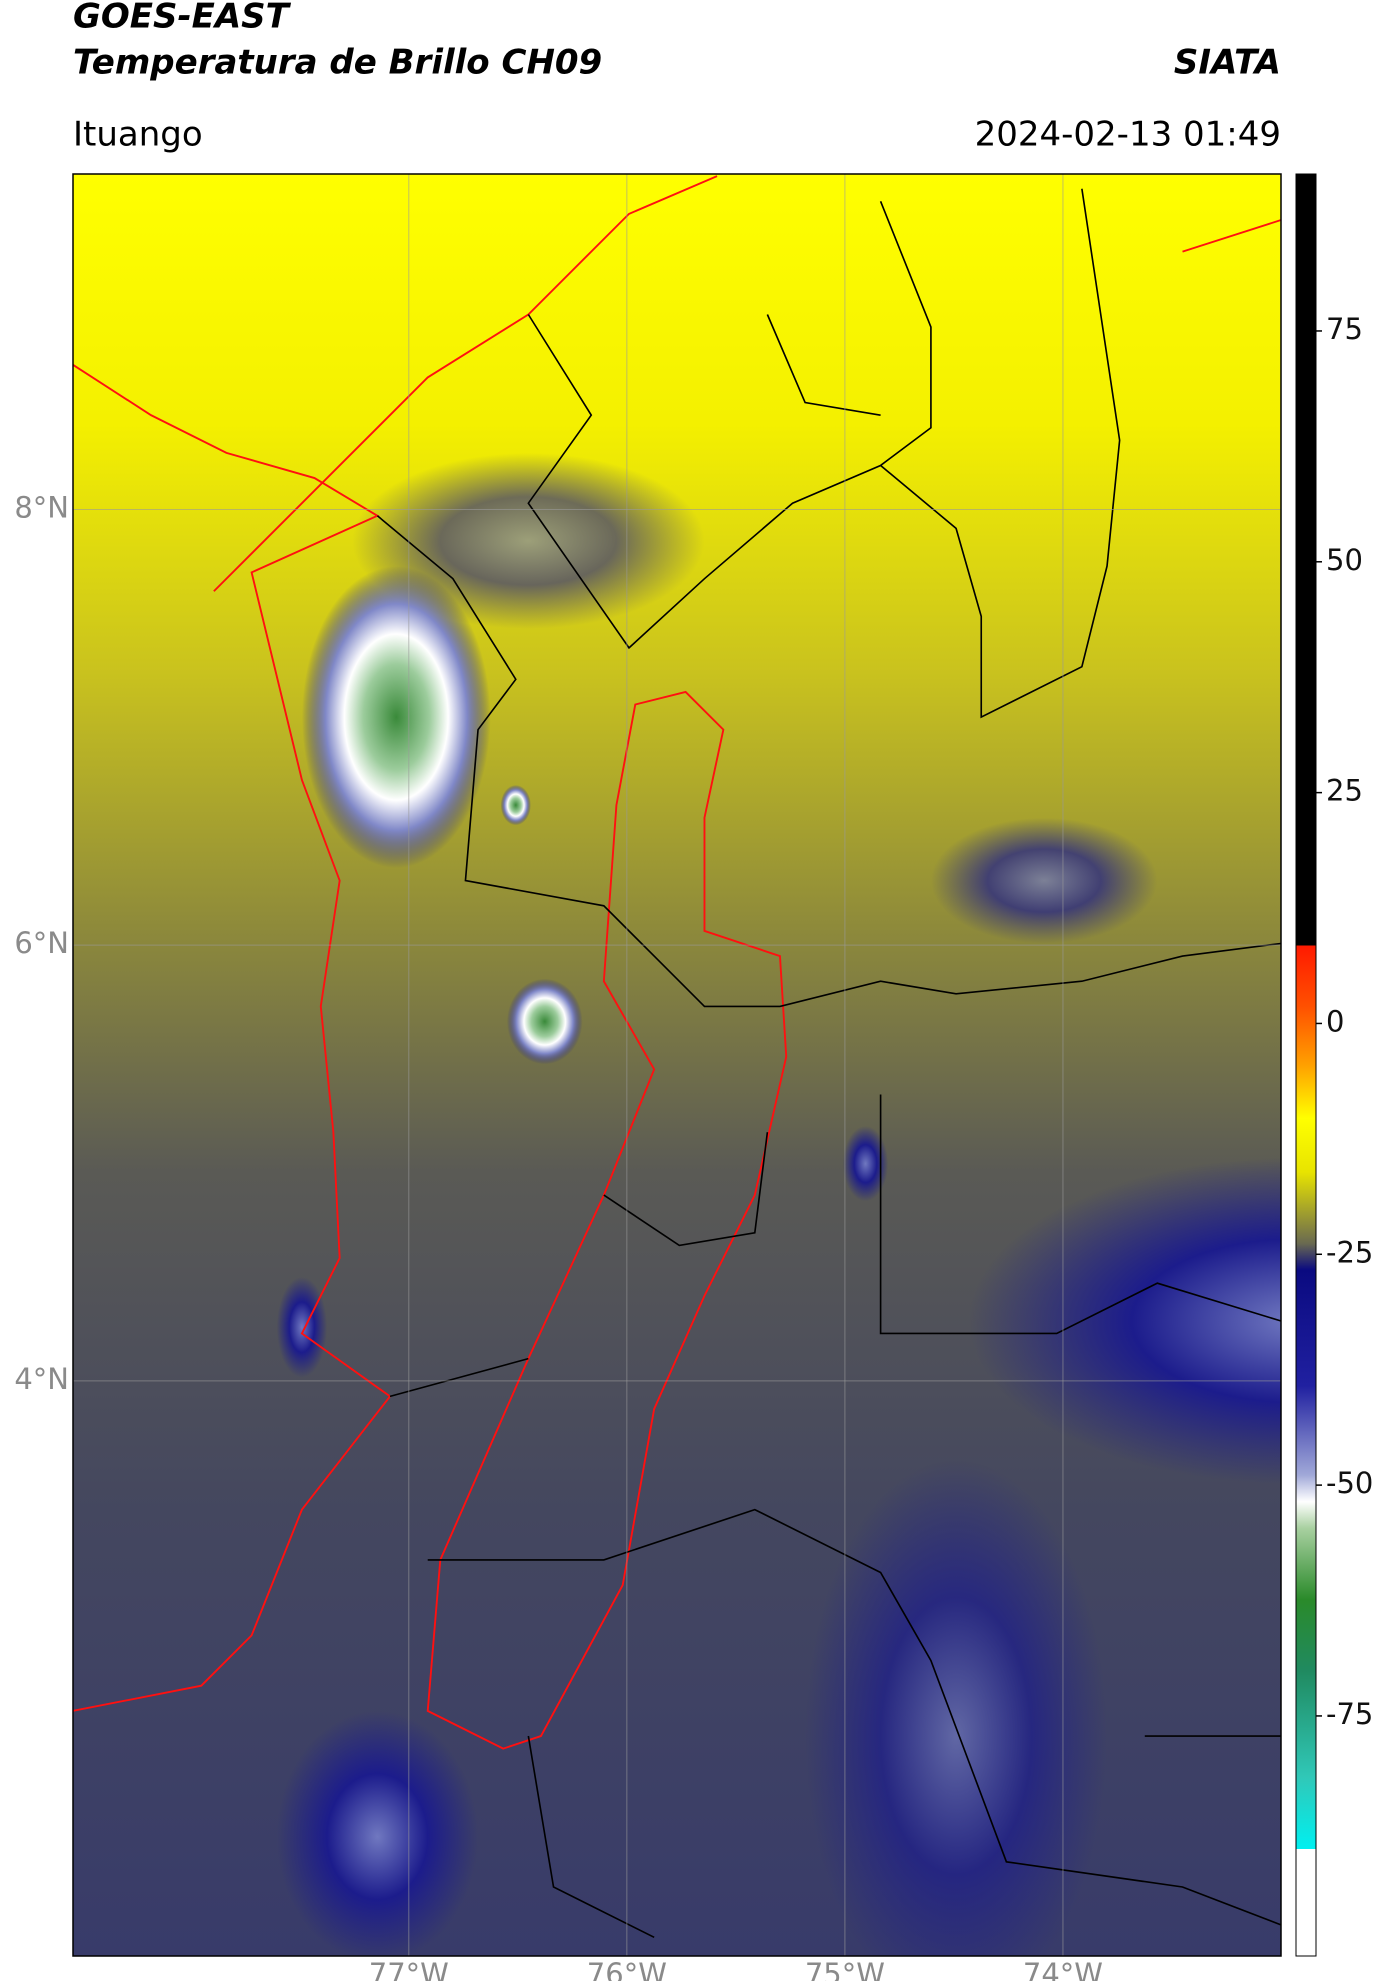 This screenshot has width=1384, height=1981. What do you see at coordinates (1349, 1252) in the screenshot?
I see `colorbar-tick-label: -25` at bounding box center [1349, 1252].